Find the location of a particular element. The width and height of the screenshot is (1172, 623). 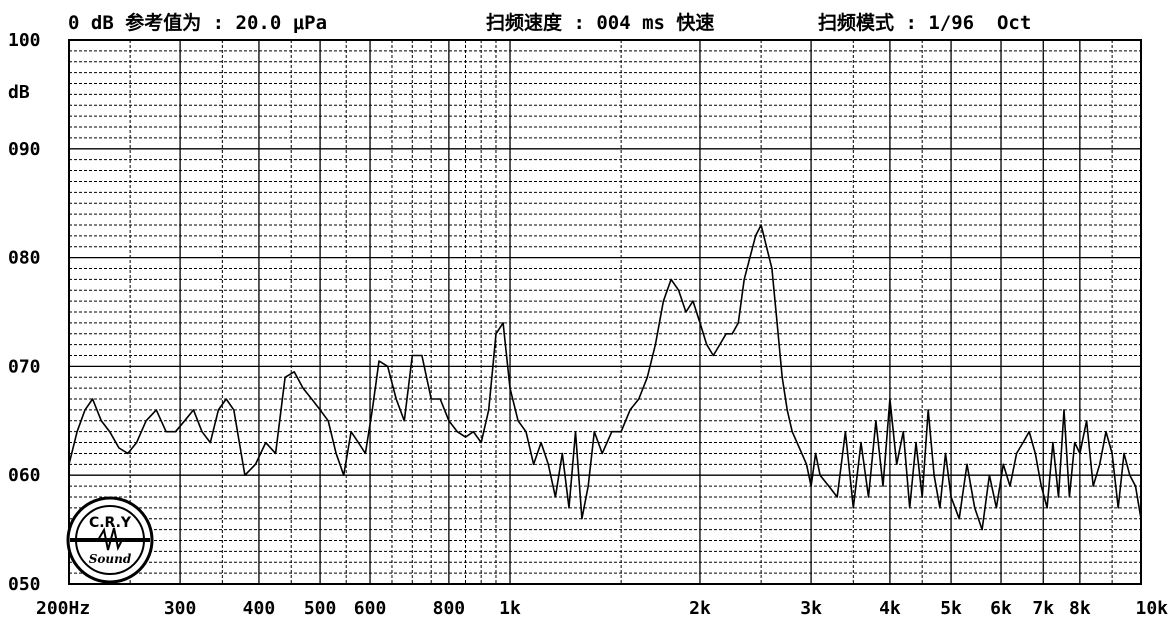

y-tick-label: 060 is located at coordinates (24, 475).